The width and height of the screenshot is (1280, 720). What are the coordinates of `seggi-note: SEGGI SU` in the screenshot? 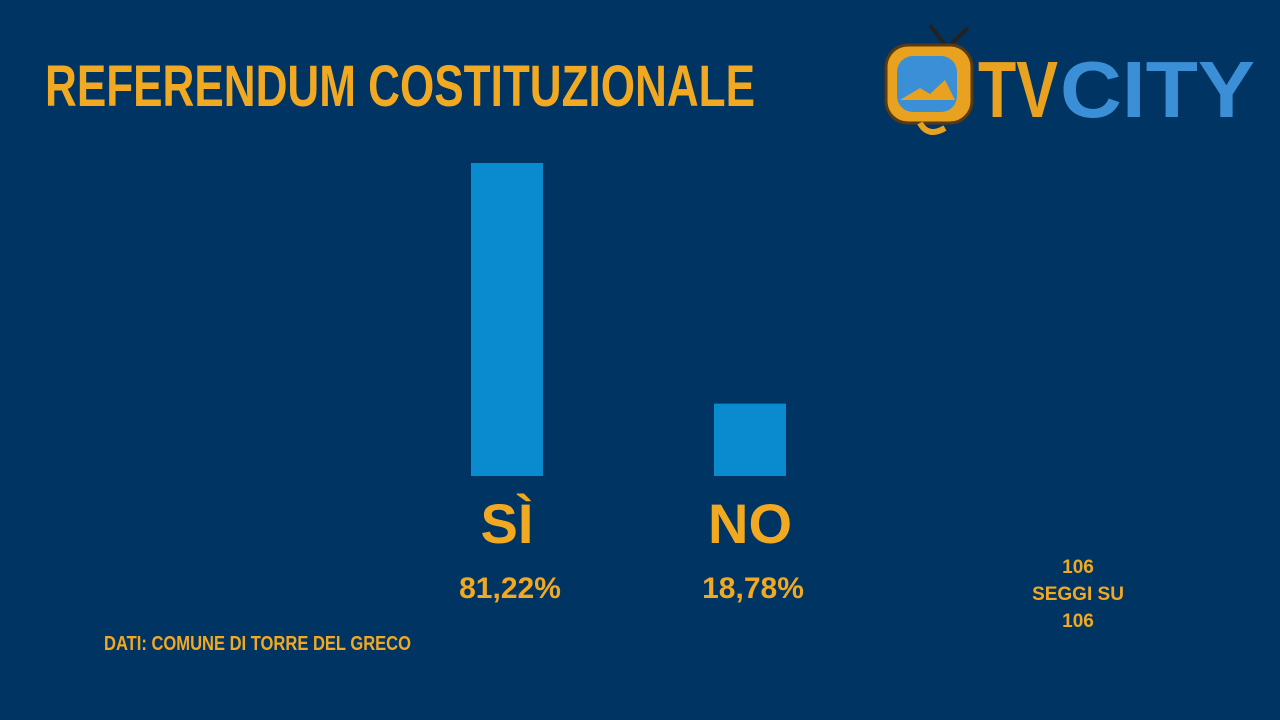 It's located at (1078, 594).